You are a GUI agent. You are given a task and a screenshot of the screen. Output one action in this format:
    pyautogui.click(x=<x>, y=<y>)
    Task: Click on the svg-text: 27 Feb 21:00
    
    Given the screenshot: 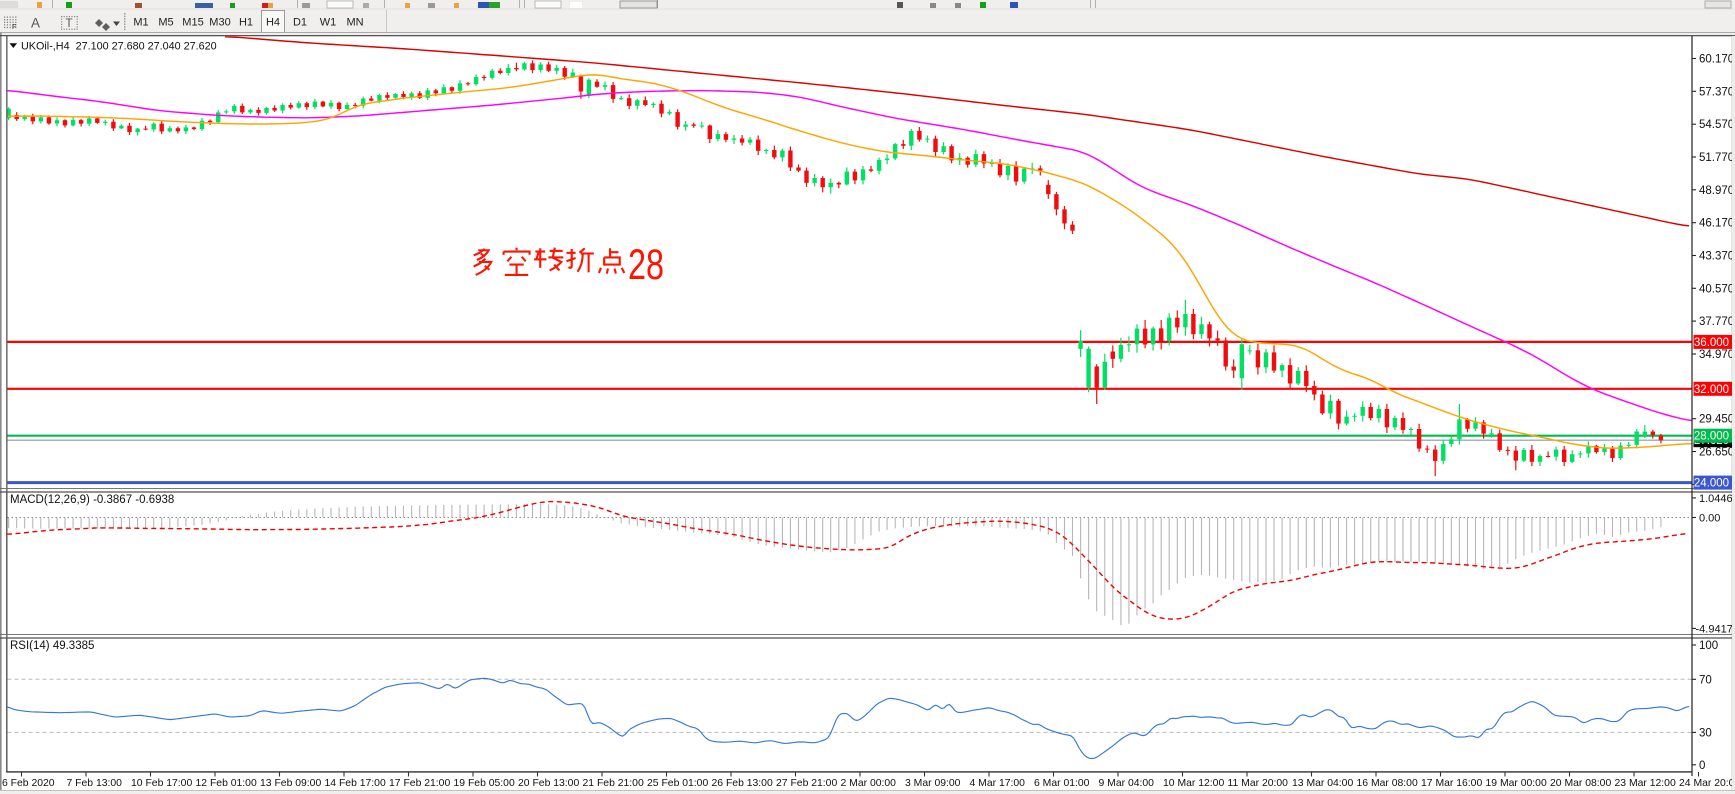 What is the action you would take?
    pyautogui.click(x=806, y=783)
    